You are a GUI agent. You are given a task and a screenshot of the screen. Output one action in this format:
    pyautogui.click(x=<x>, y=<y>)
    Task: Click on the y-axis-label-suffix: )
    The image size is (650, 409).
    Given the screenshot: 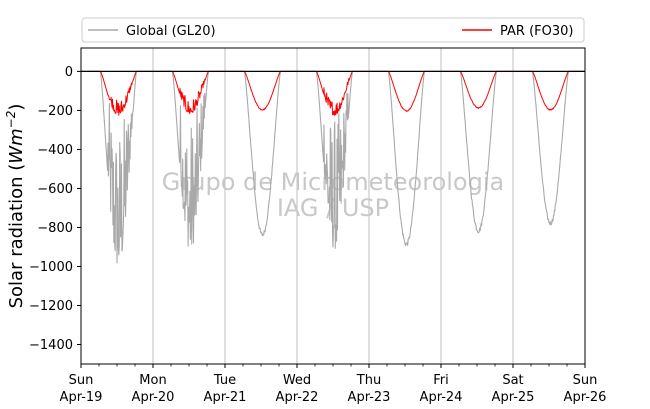 What is the action you would take?
    pyautogui.click(x=16, y=107)
    